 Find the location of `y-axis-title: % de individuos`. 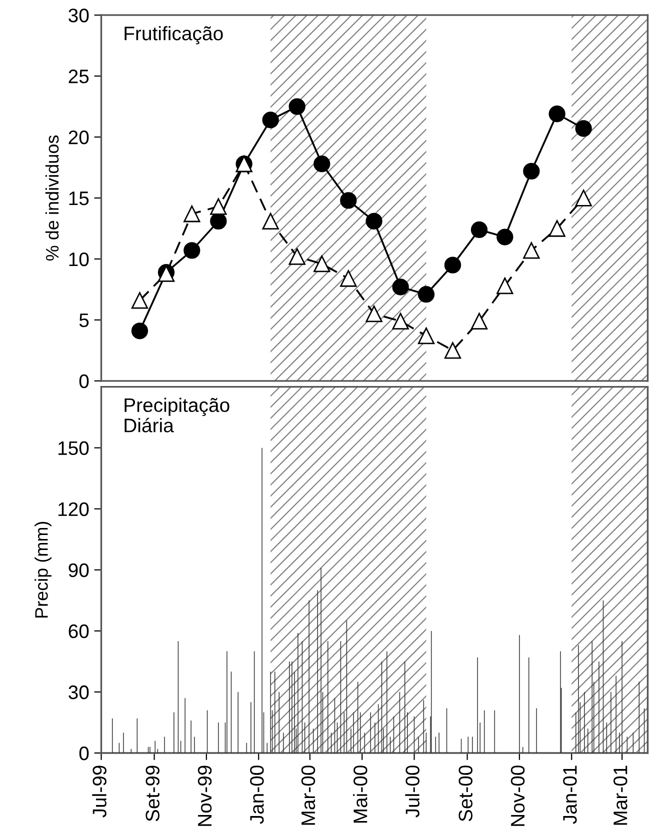

y-axis-title: % de individuos is located at coordinates (52, 198).